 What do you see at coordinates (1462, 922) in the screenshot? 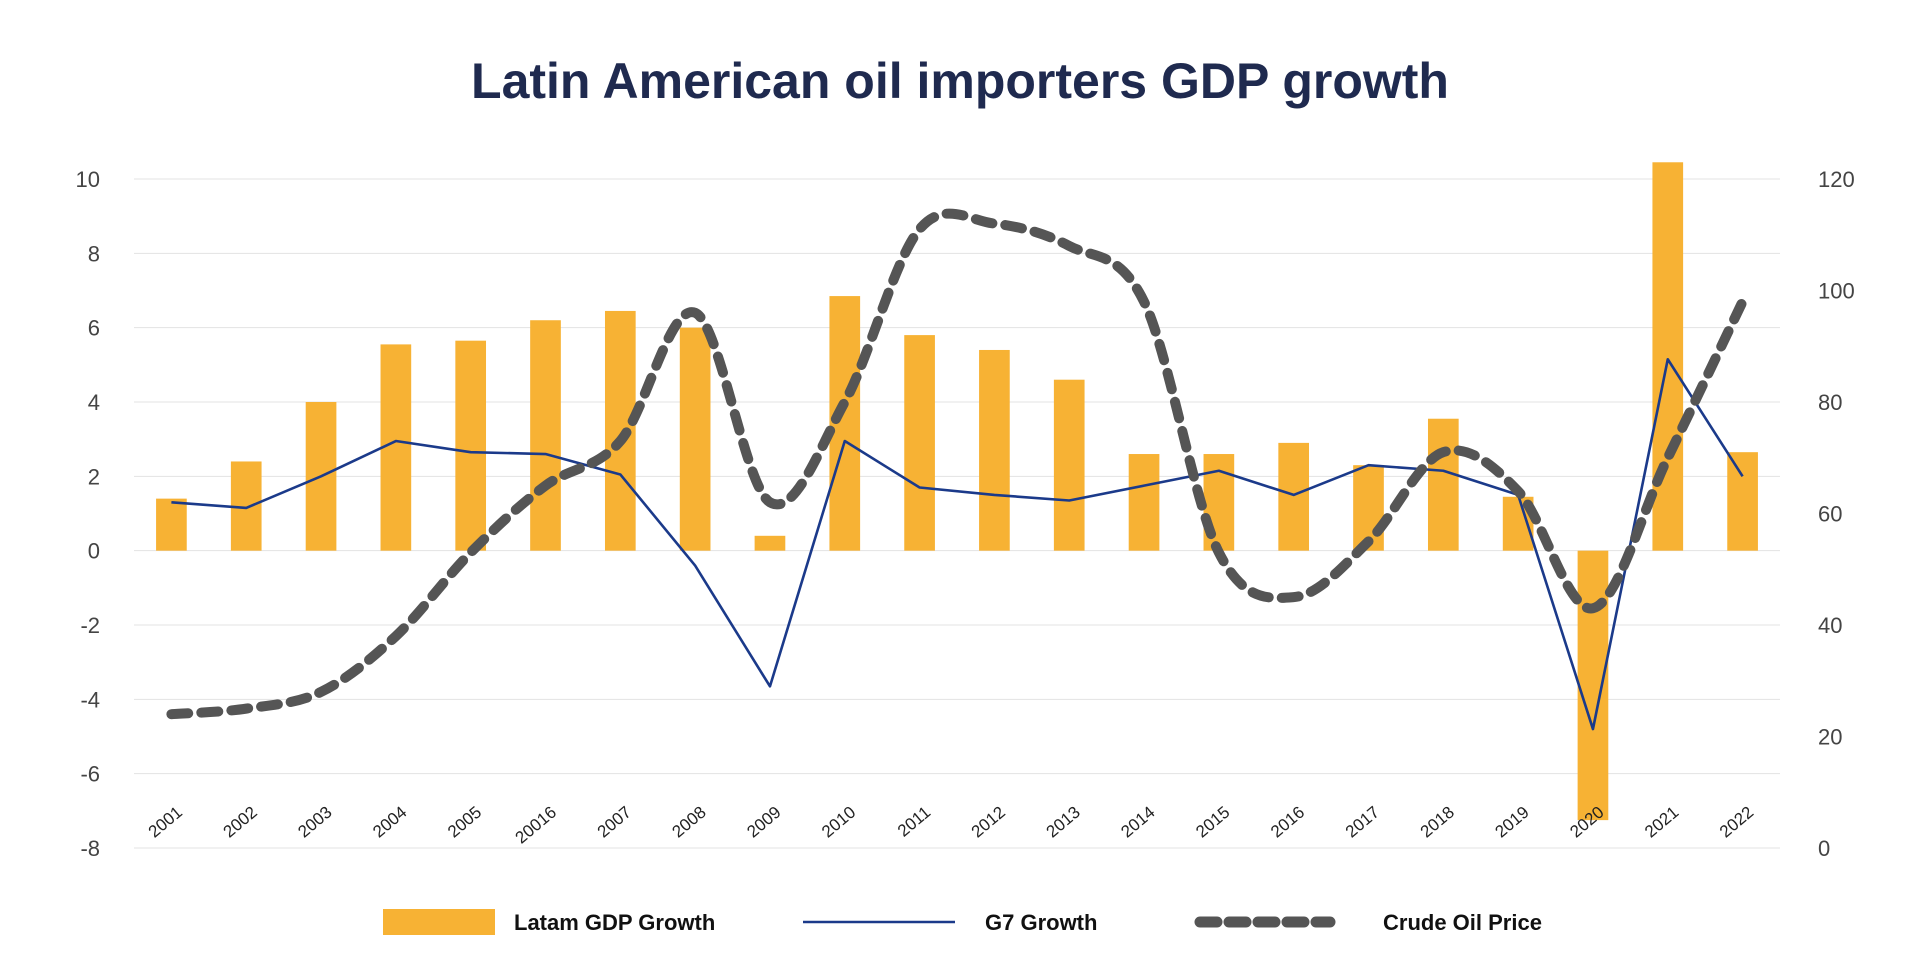
I see `legend-label: Crude Oil Price` at bounding box center [1462, 922].